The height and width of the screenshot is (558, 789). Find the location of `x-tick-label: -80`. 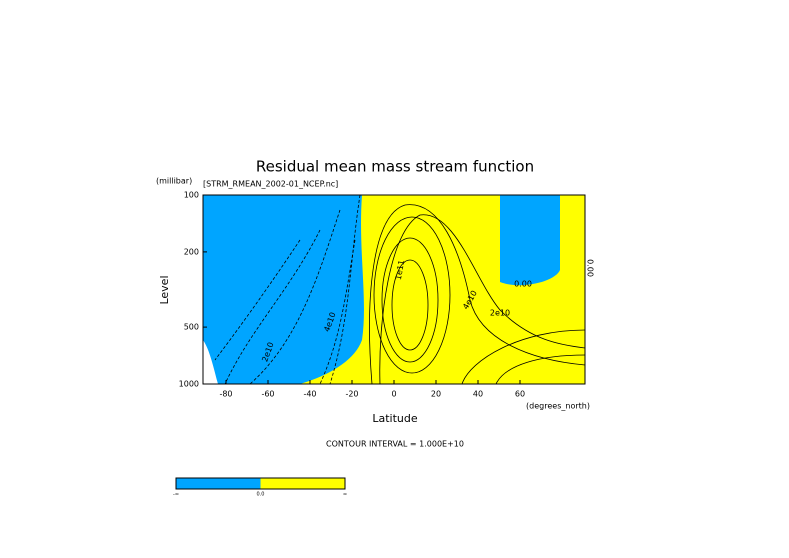

x-tick-label: -80 is located at coordinates (225, 394).